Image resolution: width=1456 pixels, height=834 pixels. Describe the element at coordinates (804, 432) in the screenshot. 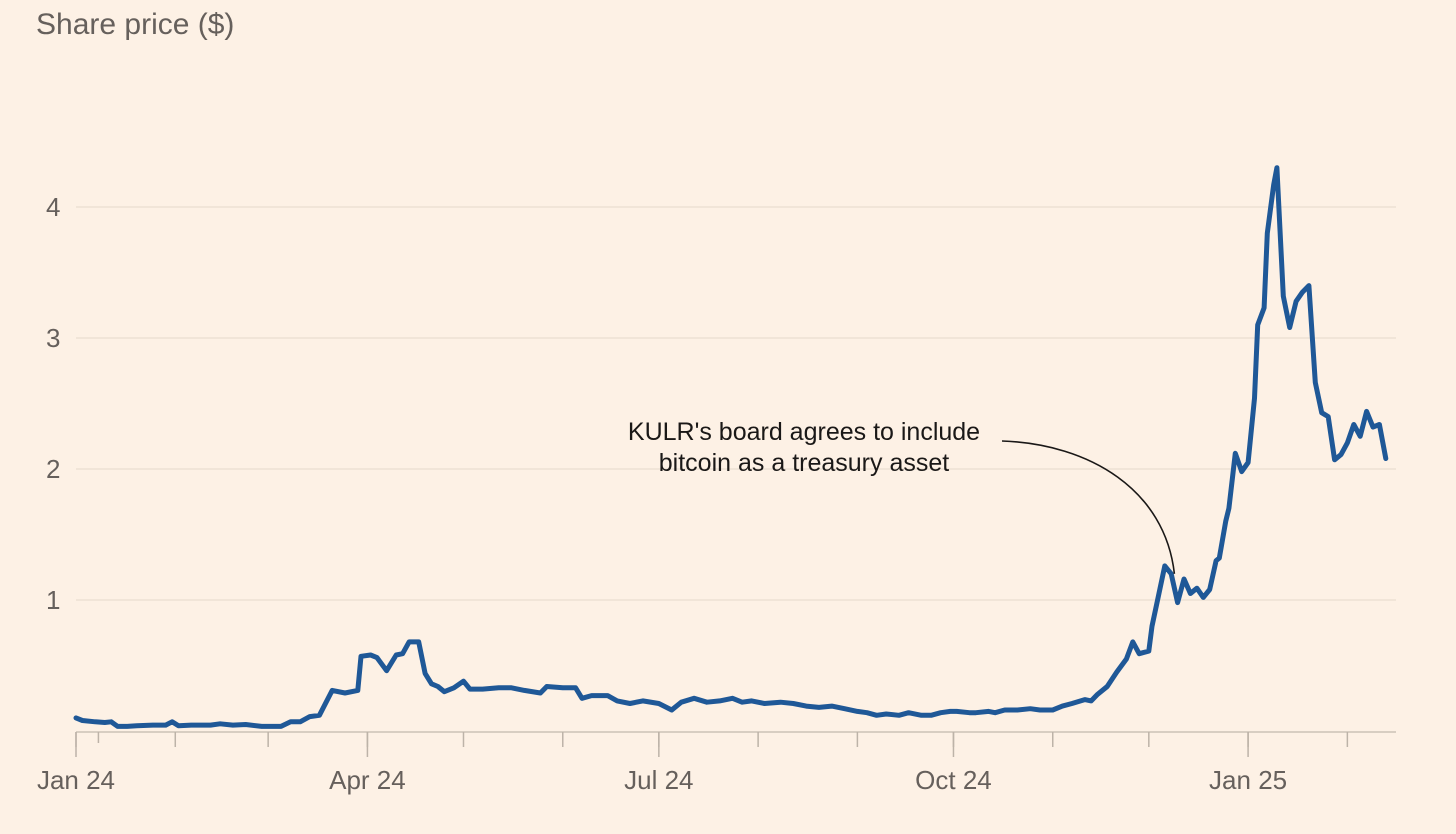

I see `annotation-text-line: KULR's board agrees to include` at that location.